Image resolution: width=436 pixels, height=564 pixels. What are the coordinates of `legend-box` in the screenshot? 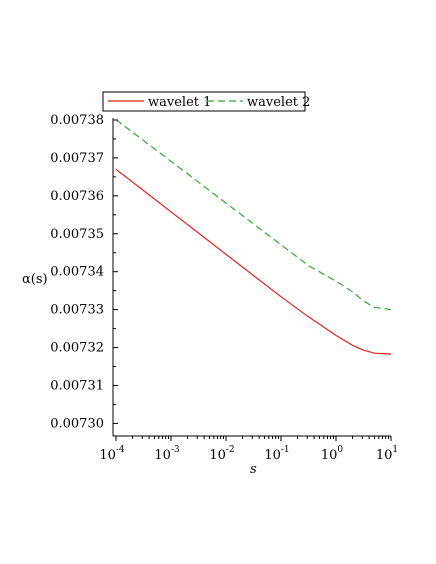 It's located at (204, 101).